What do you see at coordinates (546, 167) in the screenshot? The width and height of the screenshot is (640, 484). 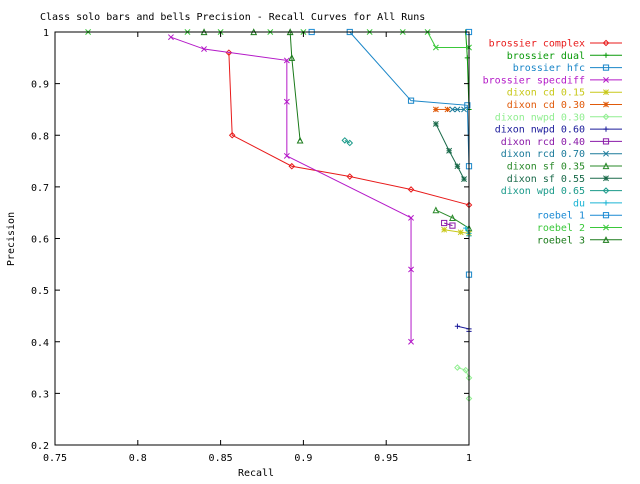 I see `legend-label: dixon sf 0.35` at bounding box center [546, 167].